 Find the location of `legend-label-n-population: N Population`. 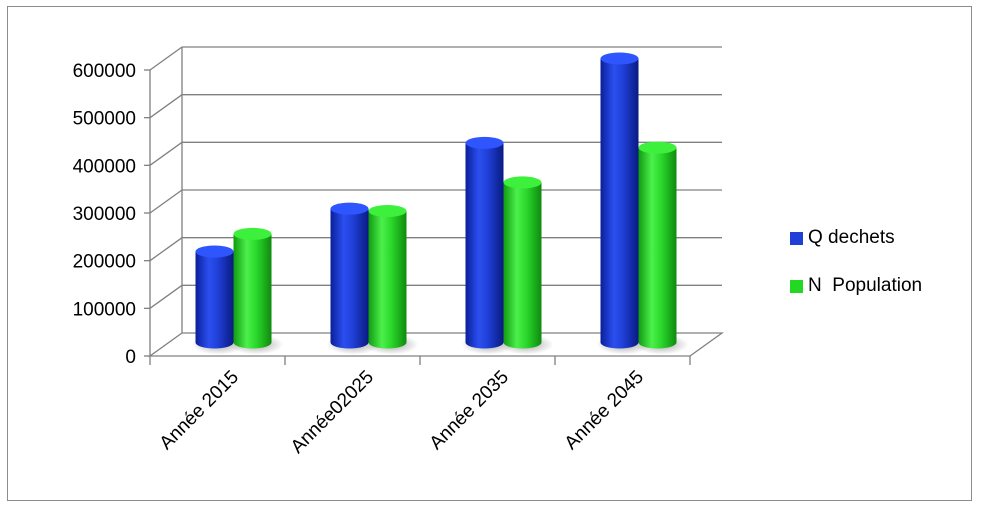

legend-label-n-population: N Population is located at coordinates (865, 285).